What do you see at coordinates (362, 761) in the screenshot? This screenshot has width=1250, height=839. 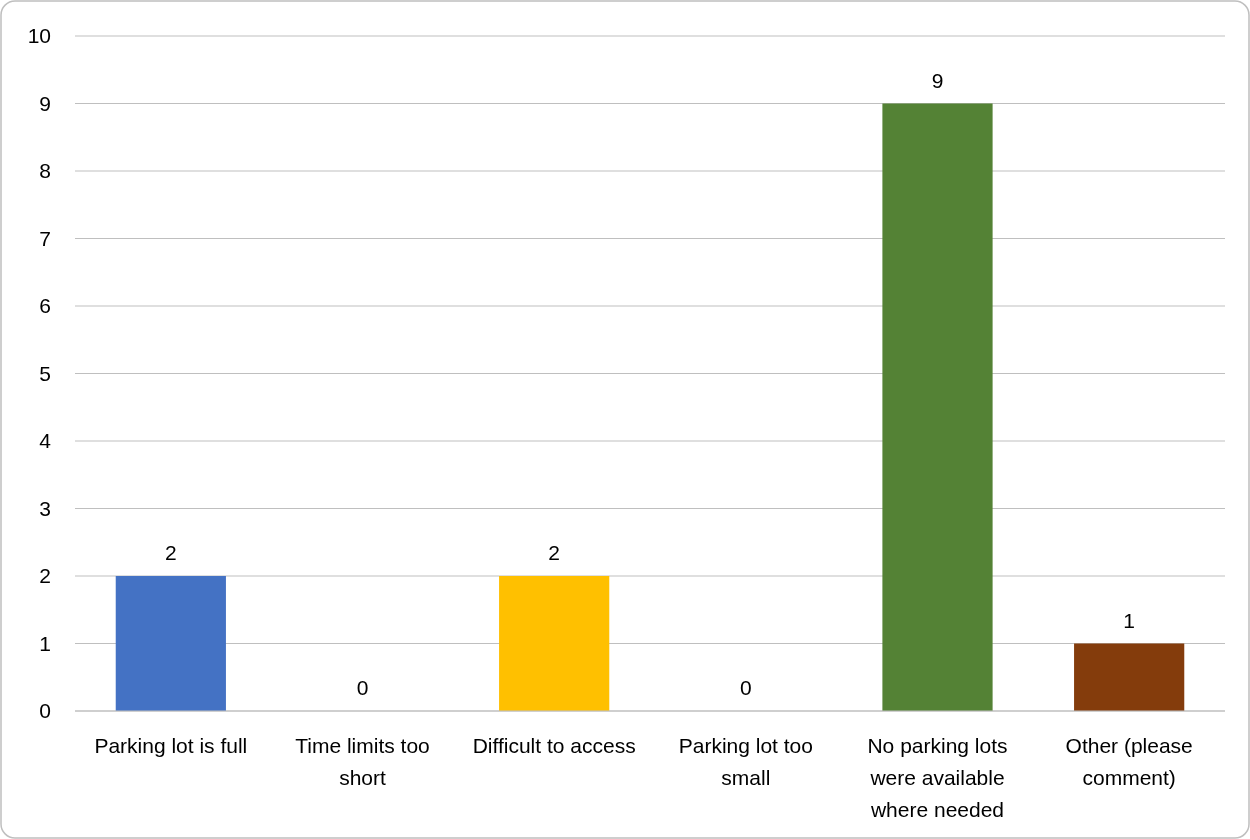 I see `x-tick-label: Time limits too short` at bounding box center [362, 761].